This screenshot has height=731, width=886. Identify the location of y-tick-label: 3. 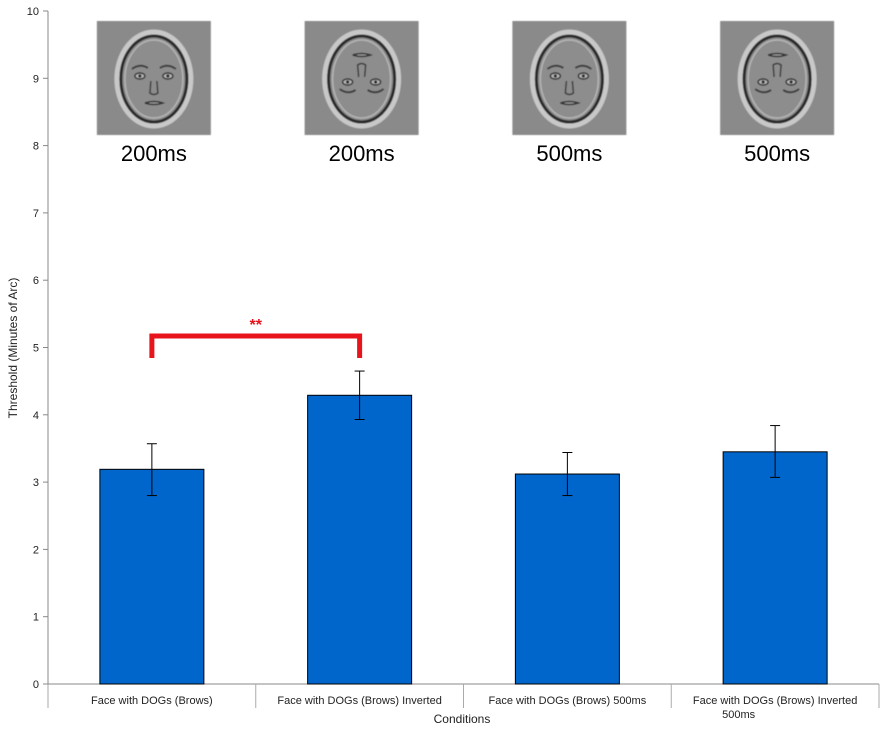
(36, 483).